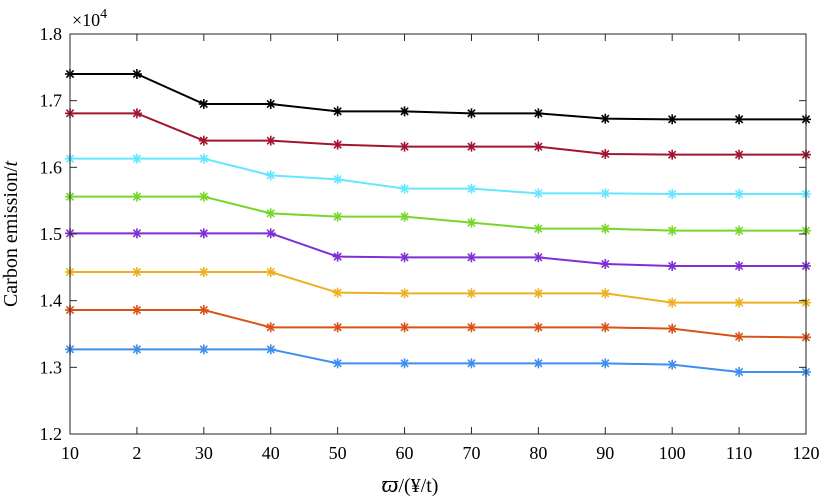 The image size is (820, 501). I want to click on y-tick-label: 1.8, so click(51, 34).